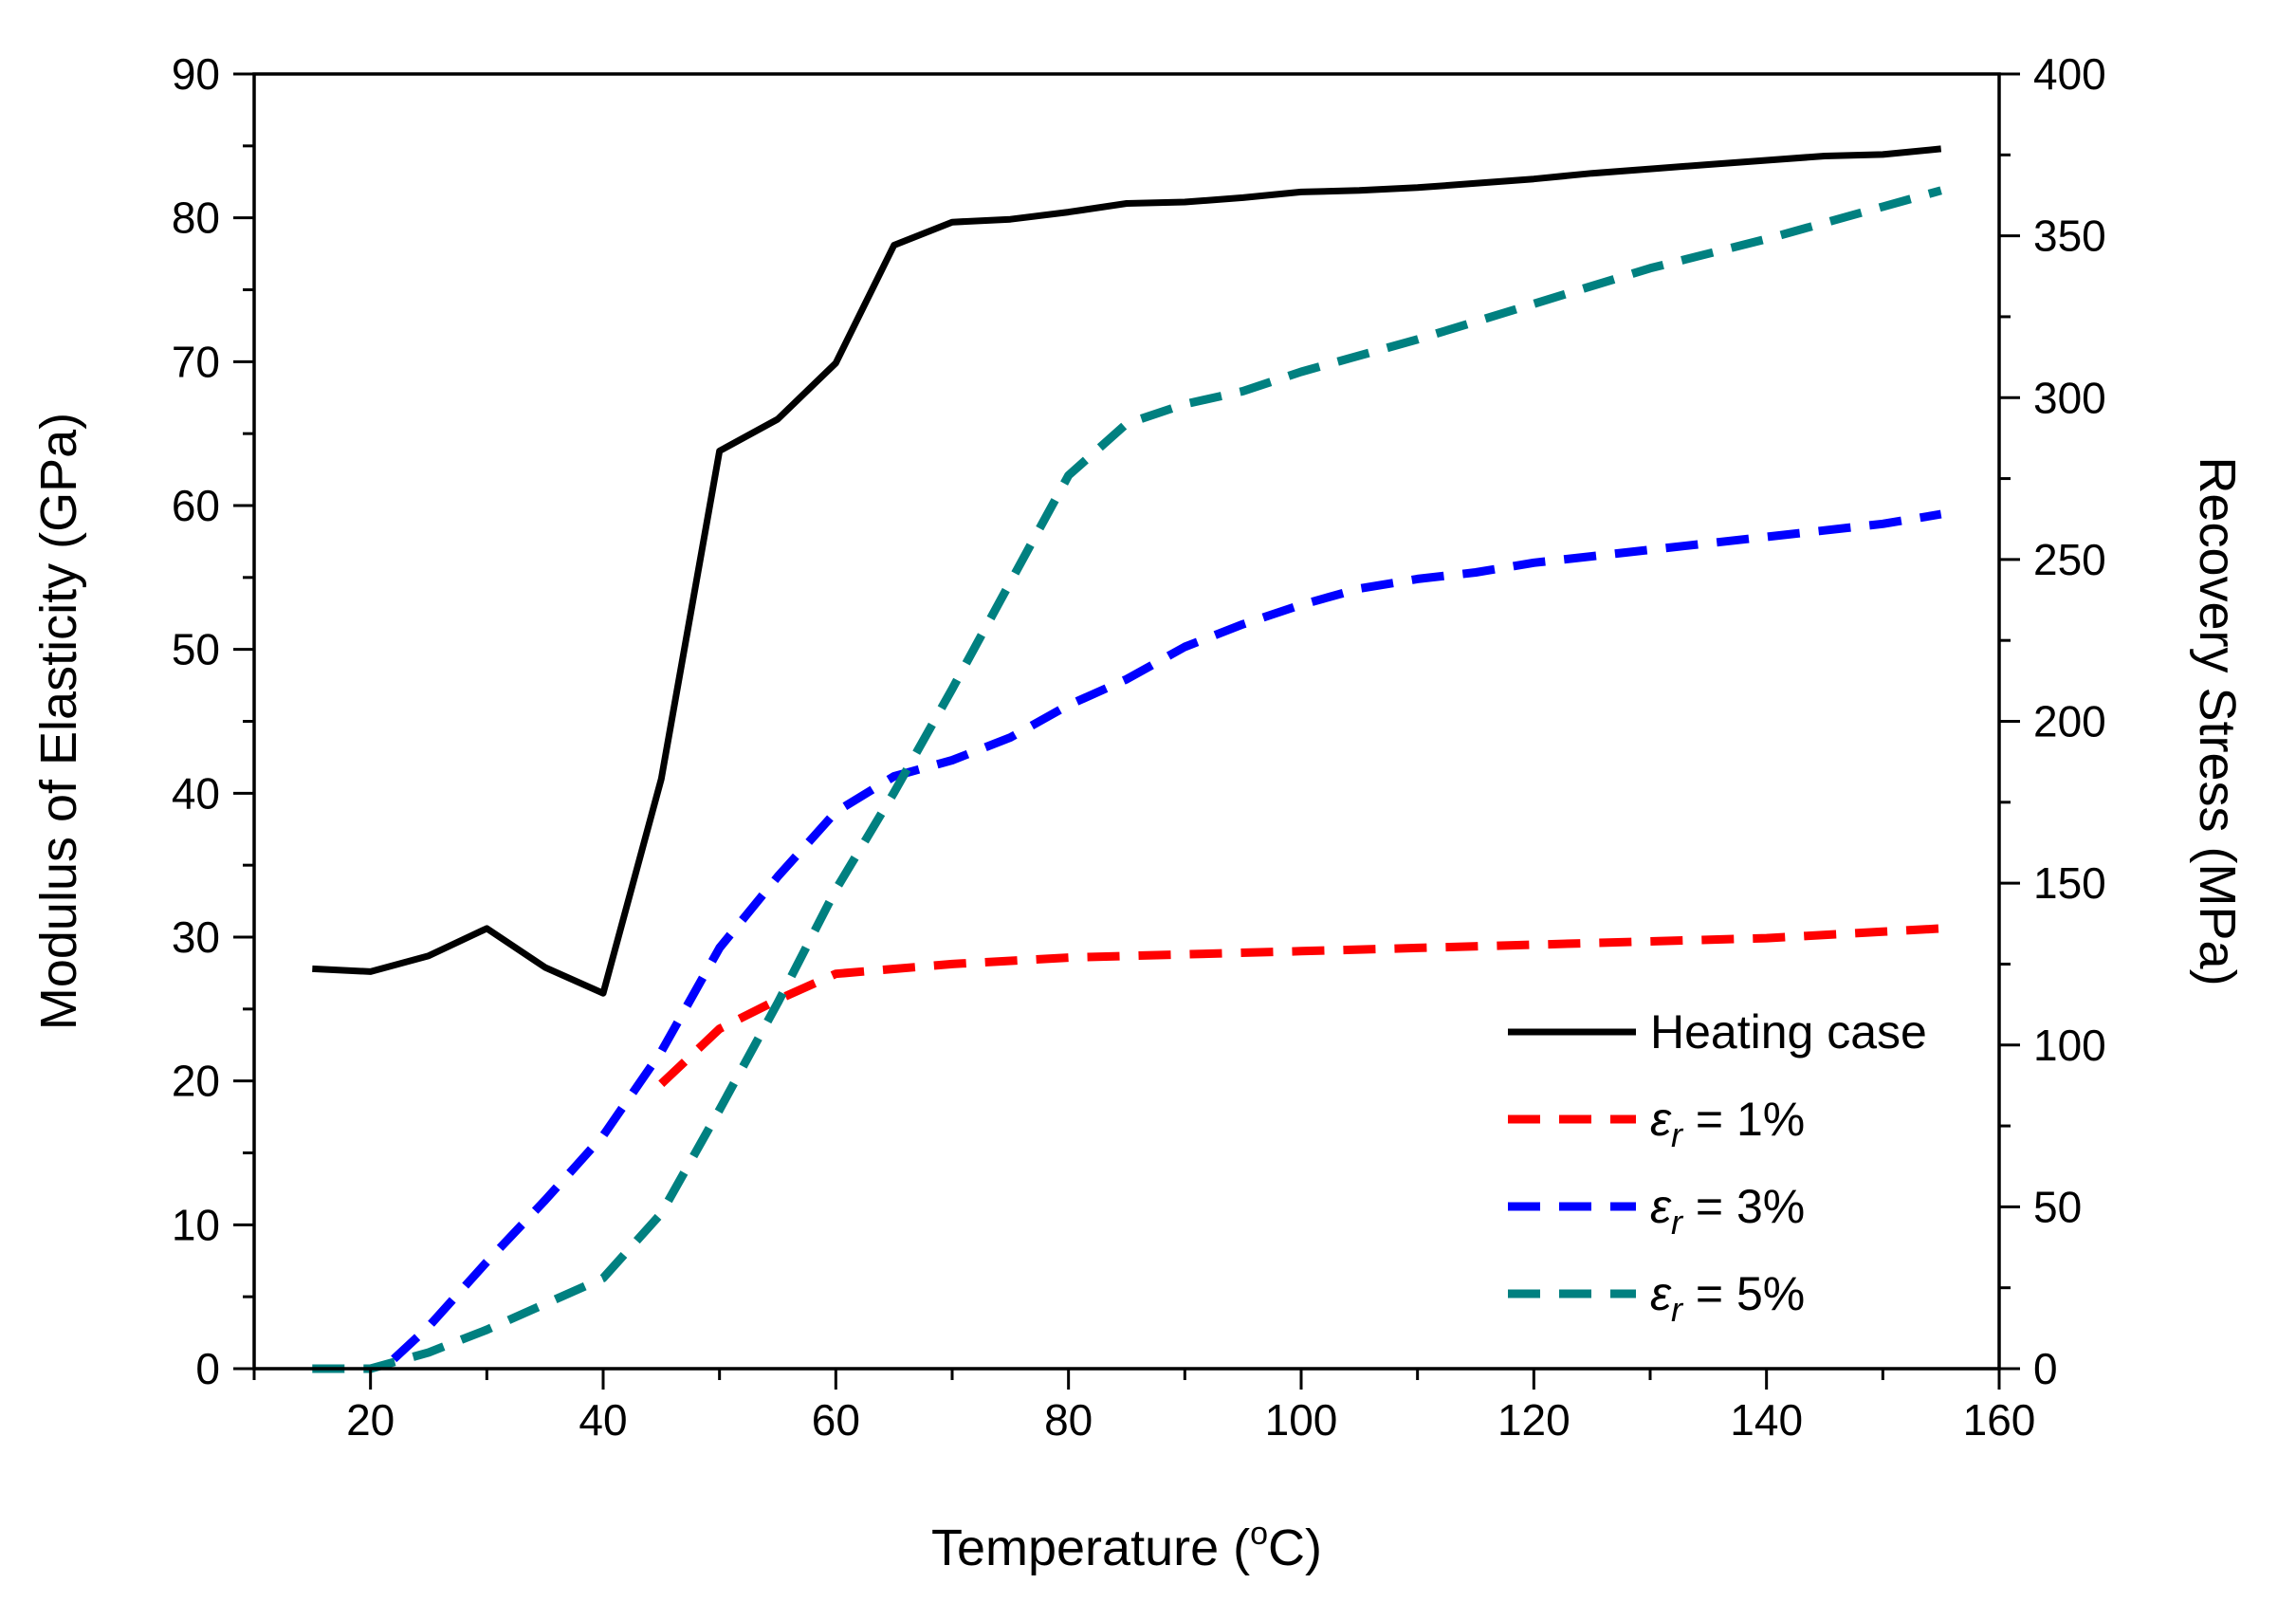 The height and width of the screenshot is (1602, 2296). What do you see at coordinates (196, 1081) in the screenshot?
I see `y-tick-label: 20` at bounding box center [196, 1081].